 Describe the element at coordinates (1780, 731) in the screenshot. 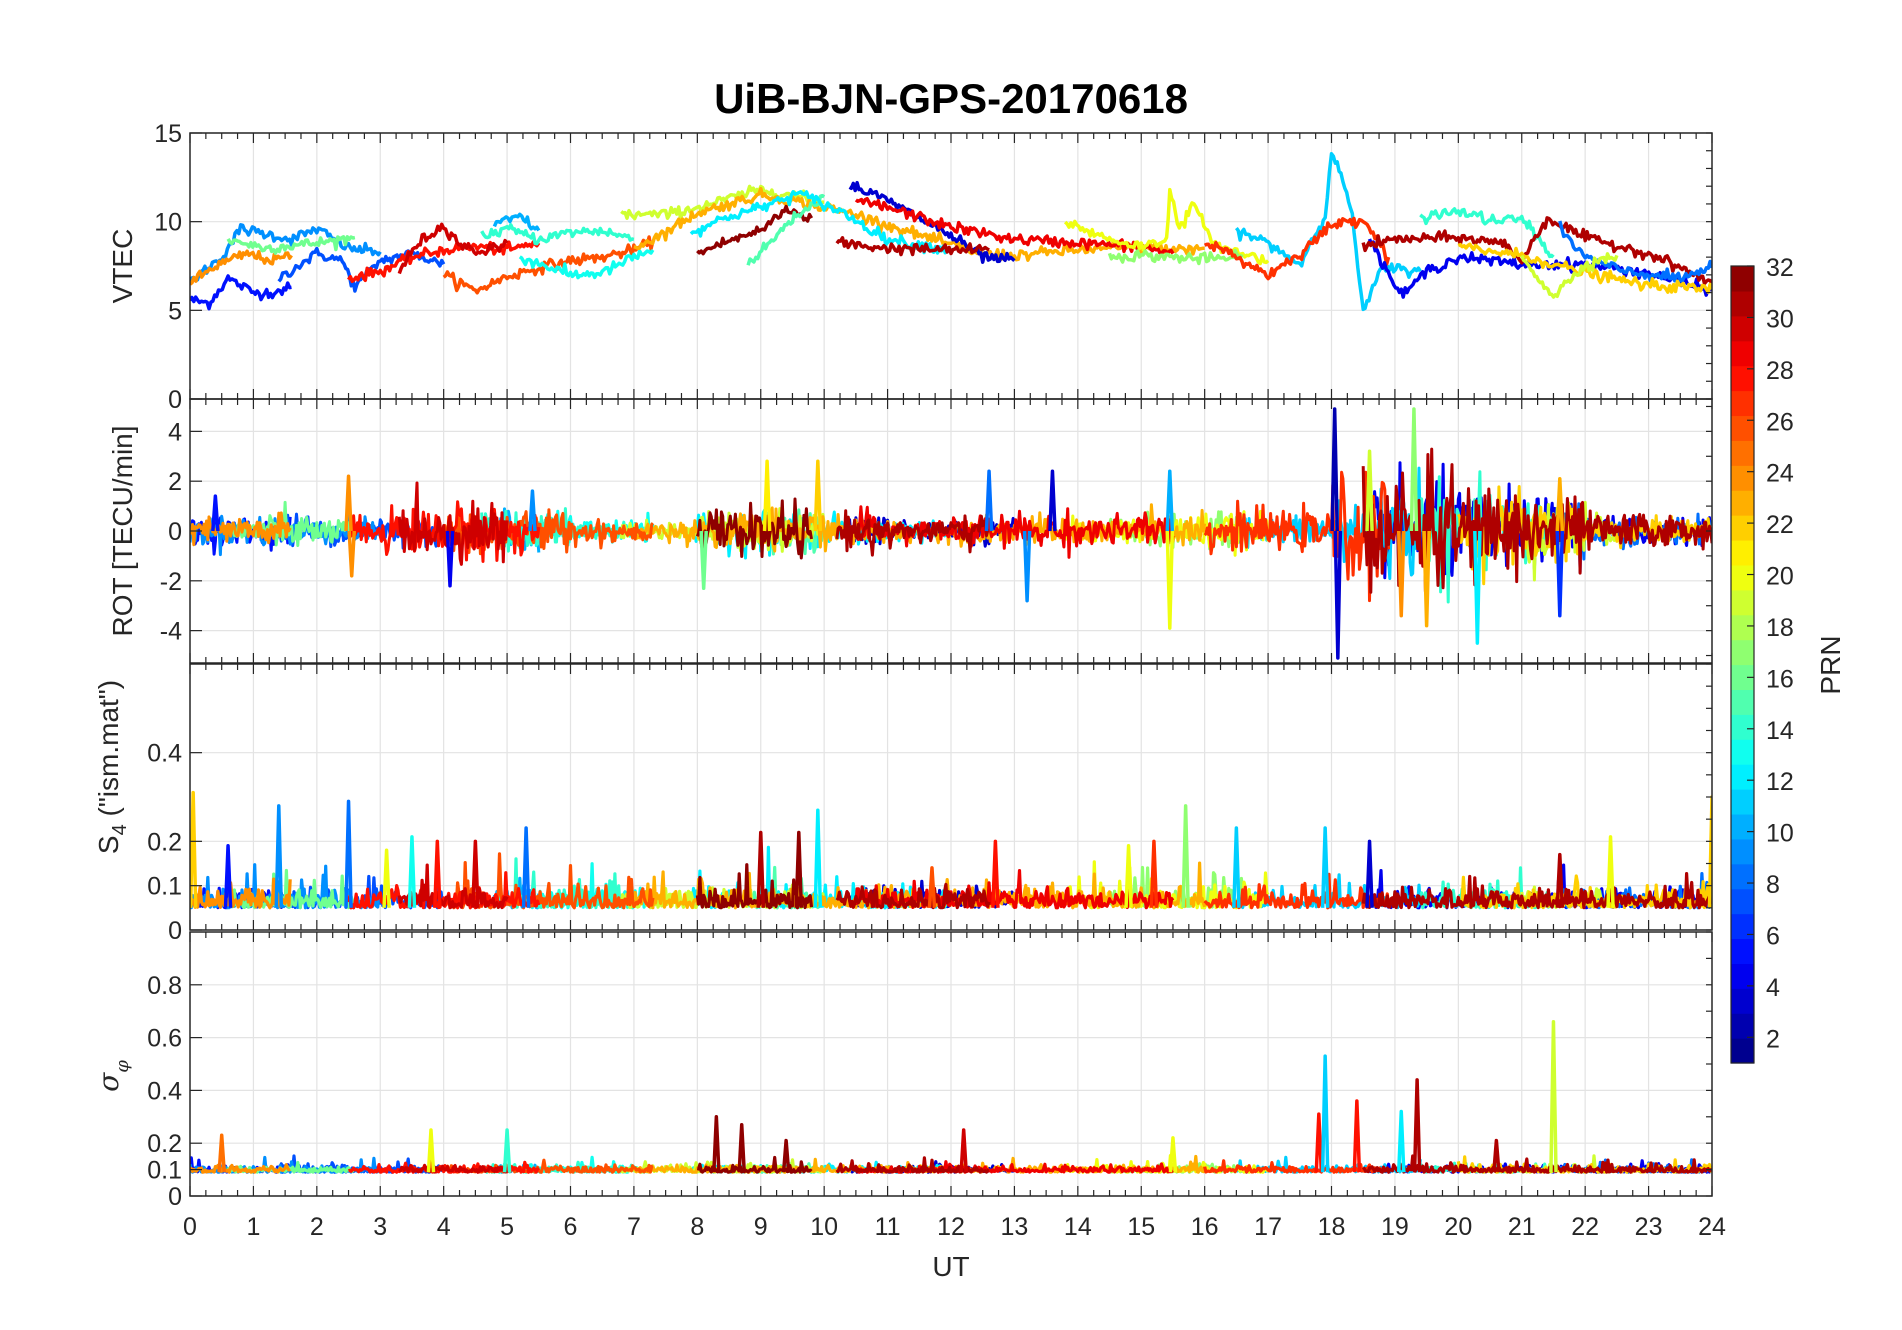

I see `colorbar-tick-label: 14` at that location.